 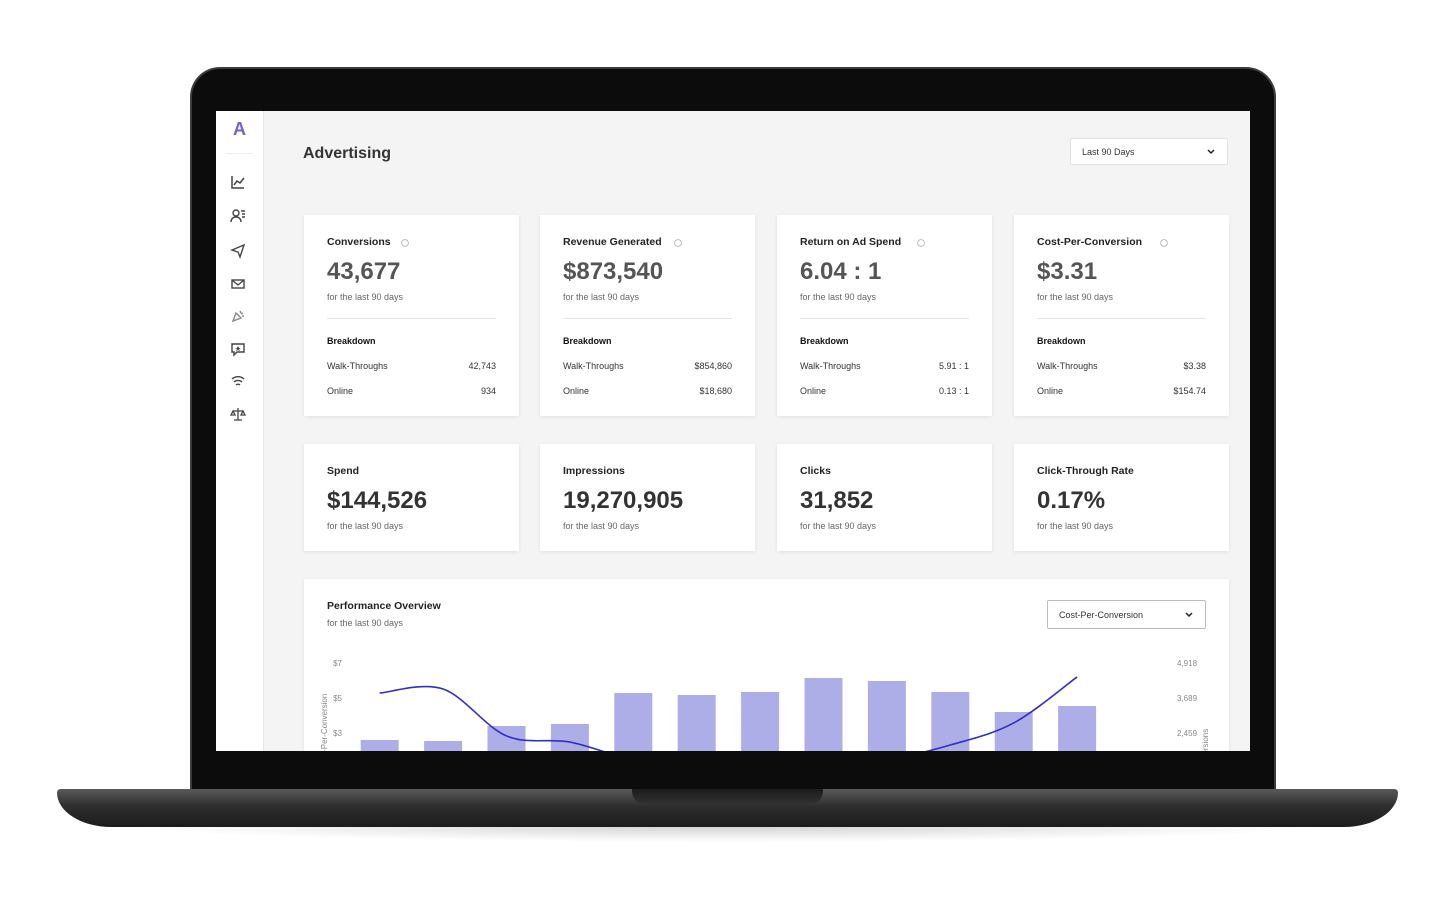 What do you see at coordinates (359, 242) in the screenshot?
I see `kpi-label: Conversions` at bounding box center [359, 242].